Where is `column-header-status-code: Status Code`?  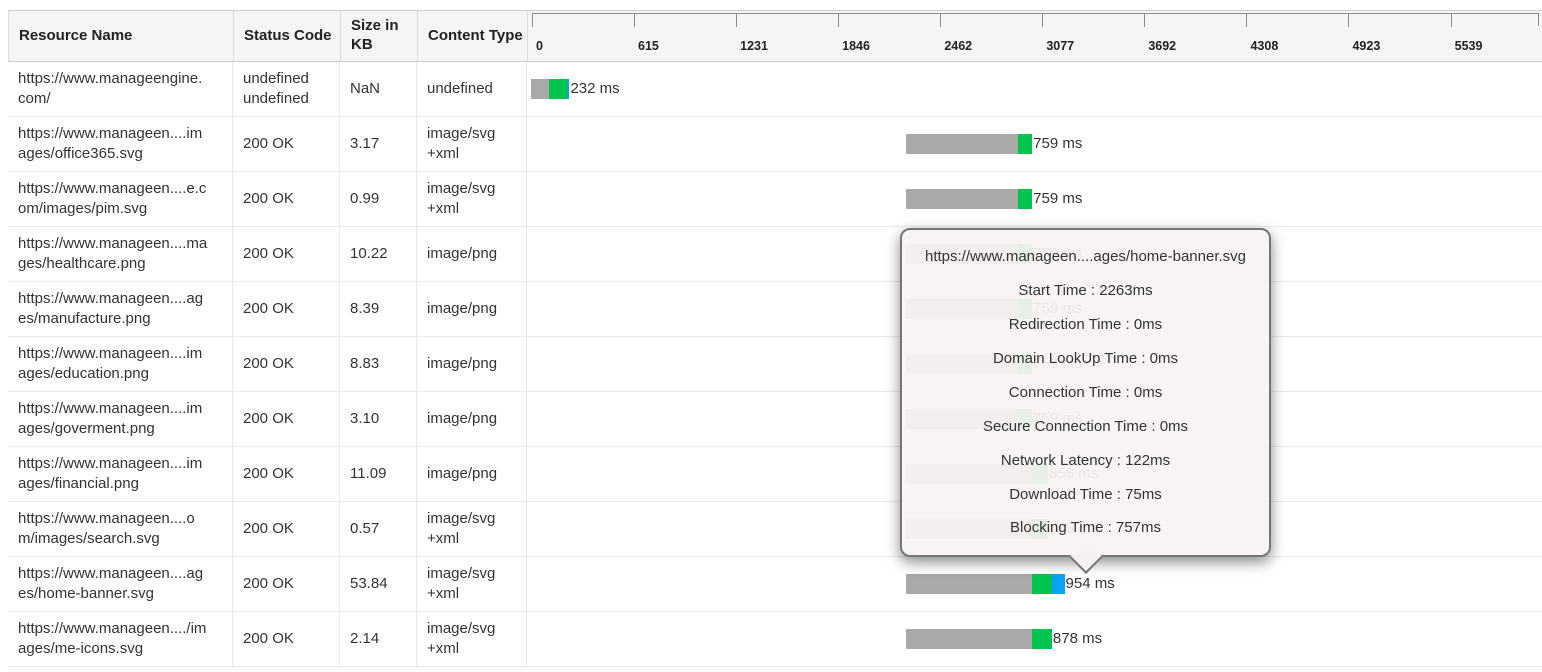 column-header-status-code: Status Code is located at coordinates (287, 36).